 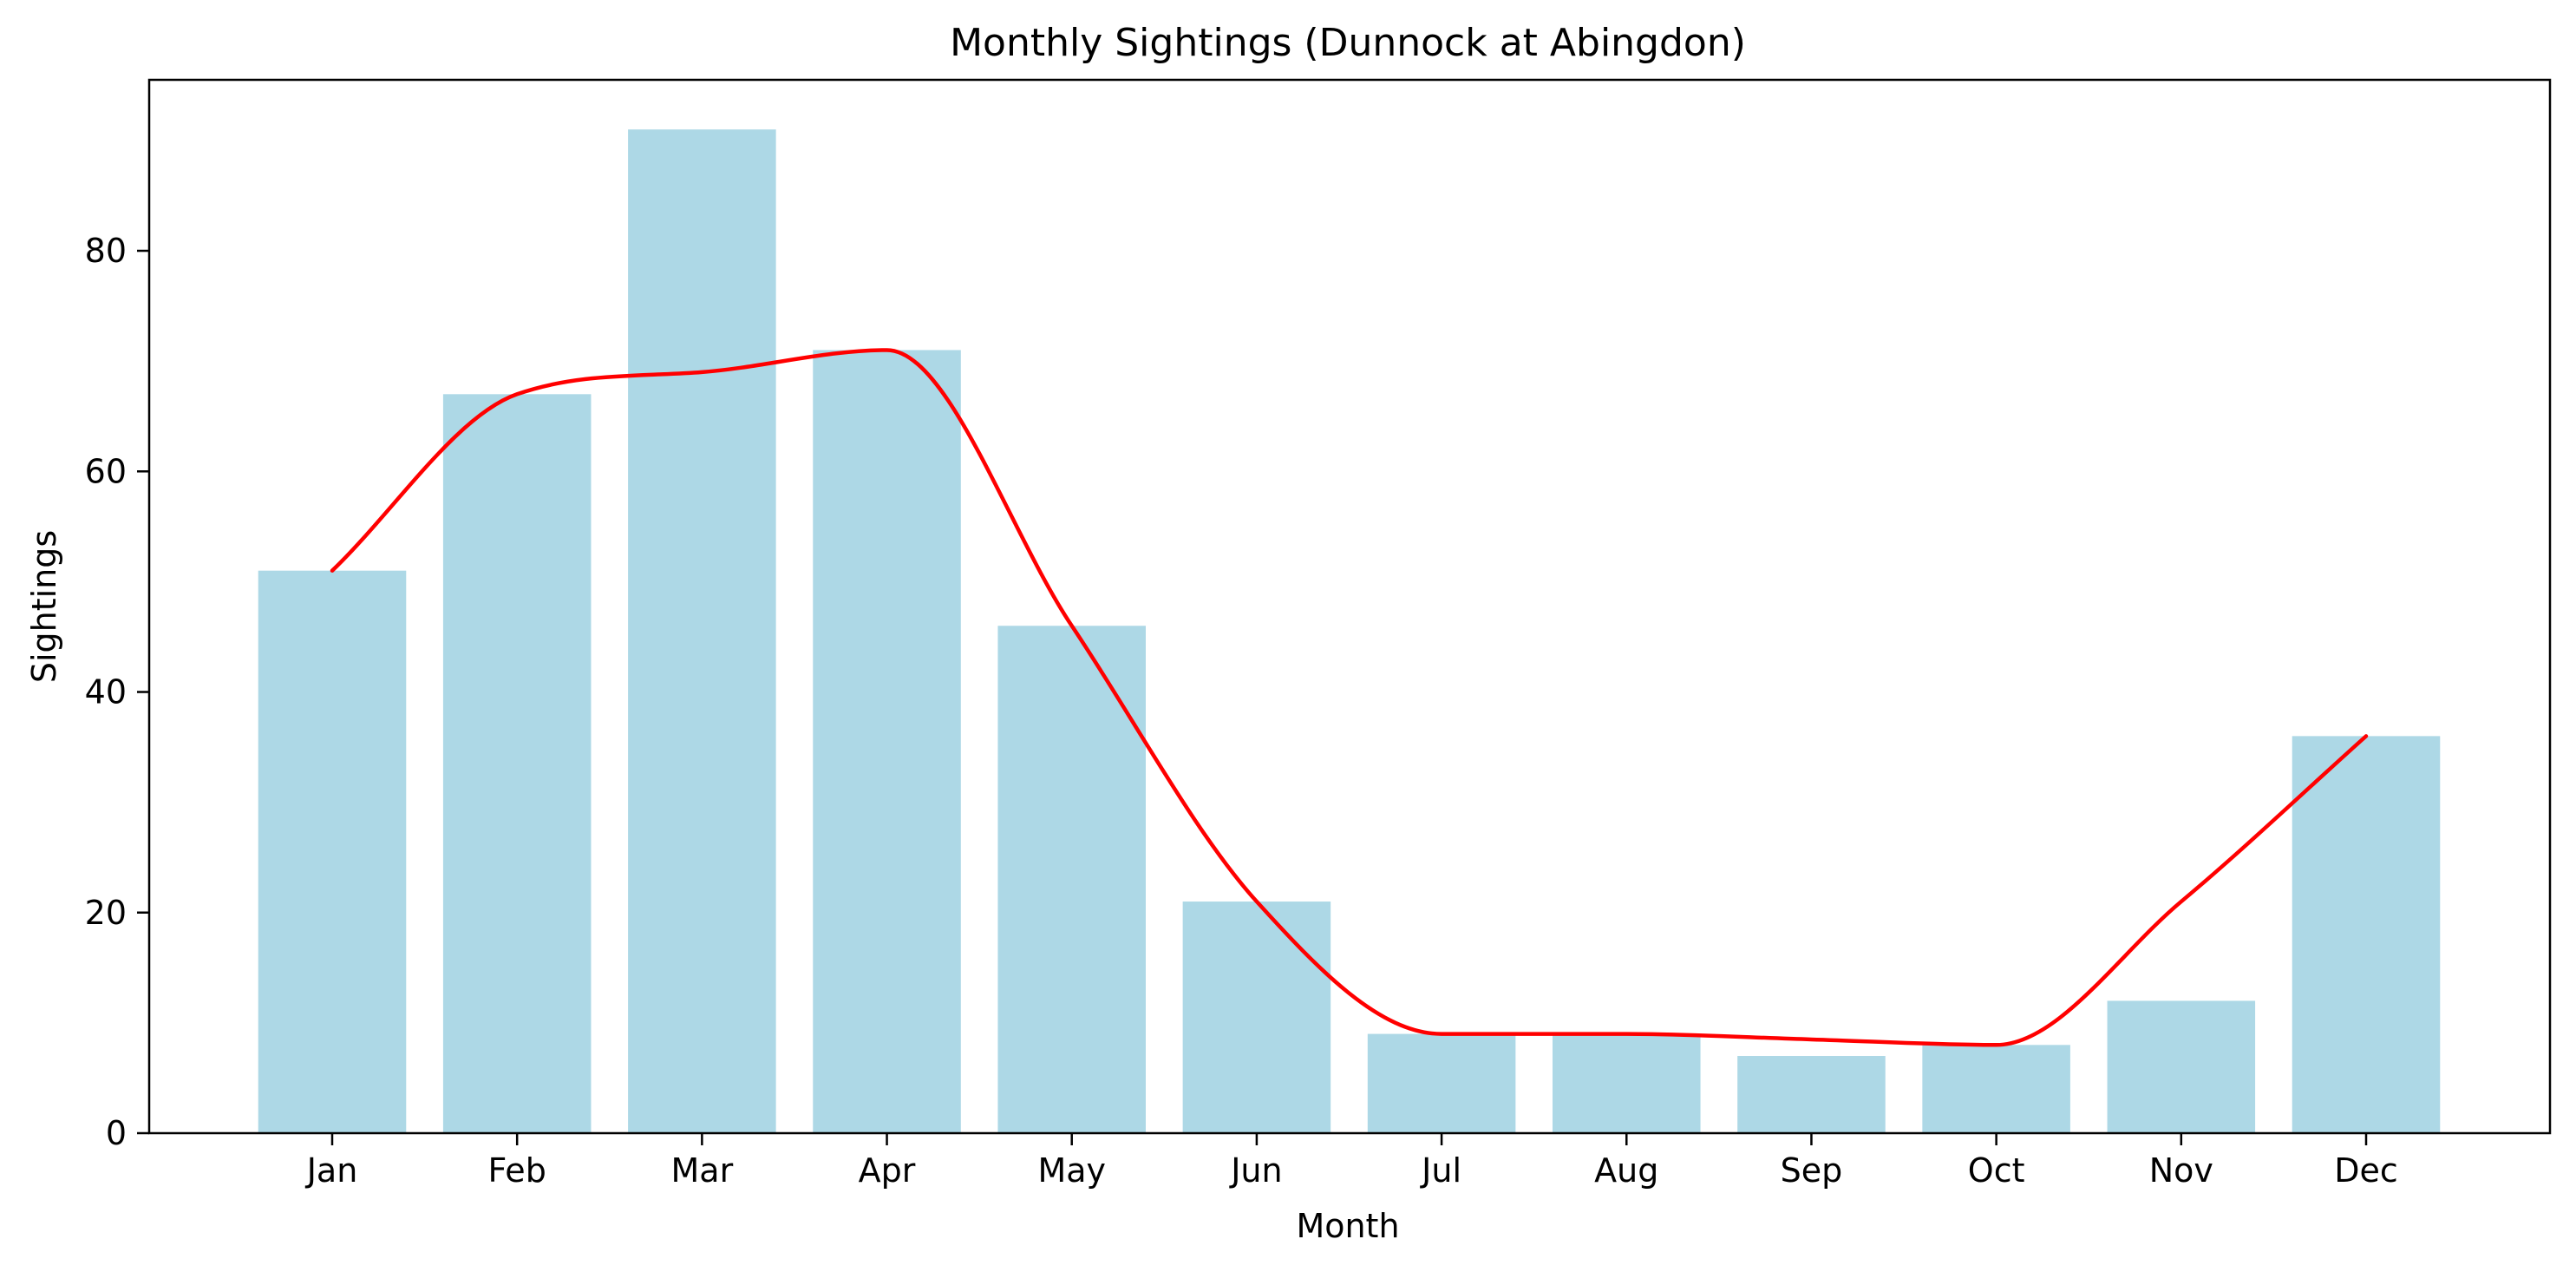 I want to click on x-tick-label-jul: Jul, so click(x=1440, y=1170).